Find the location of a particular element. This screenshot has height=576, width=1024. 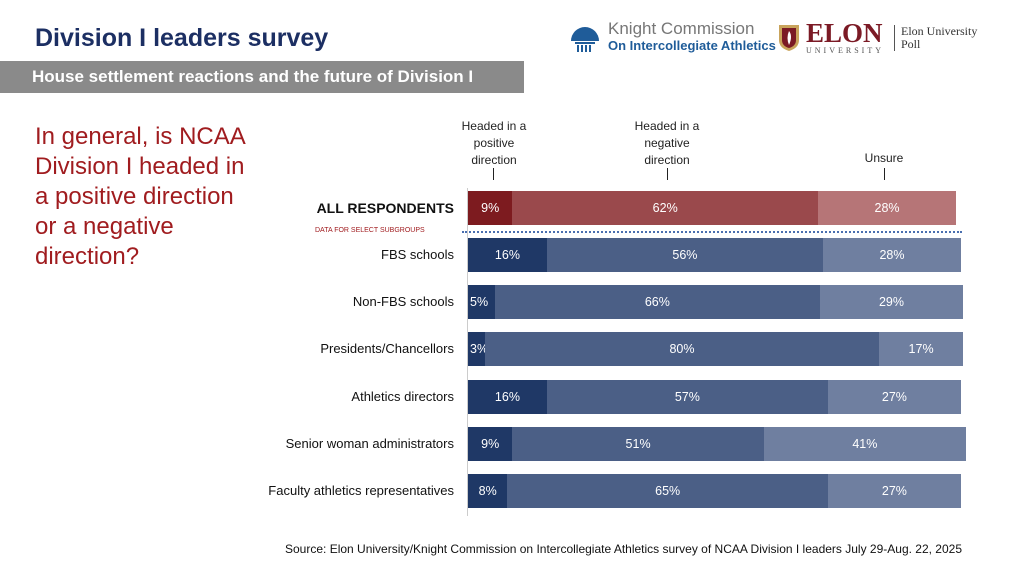

page-title: Division I leaders survey is located at coordinates (182, 38).